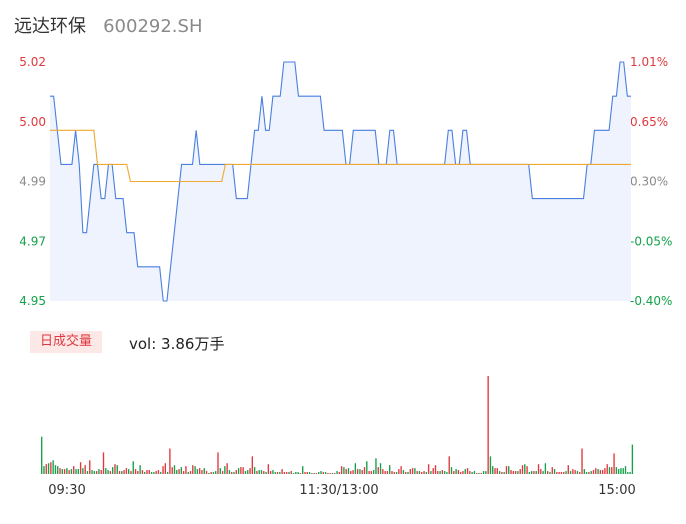 This screenshot has height=524, width=686. I want to click on daily-volume-badge: 日成交量, so click(66, 342).